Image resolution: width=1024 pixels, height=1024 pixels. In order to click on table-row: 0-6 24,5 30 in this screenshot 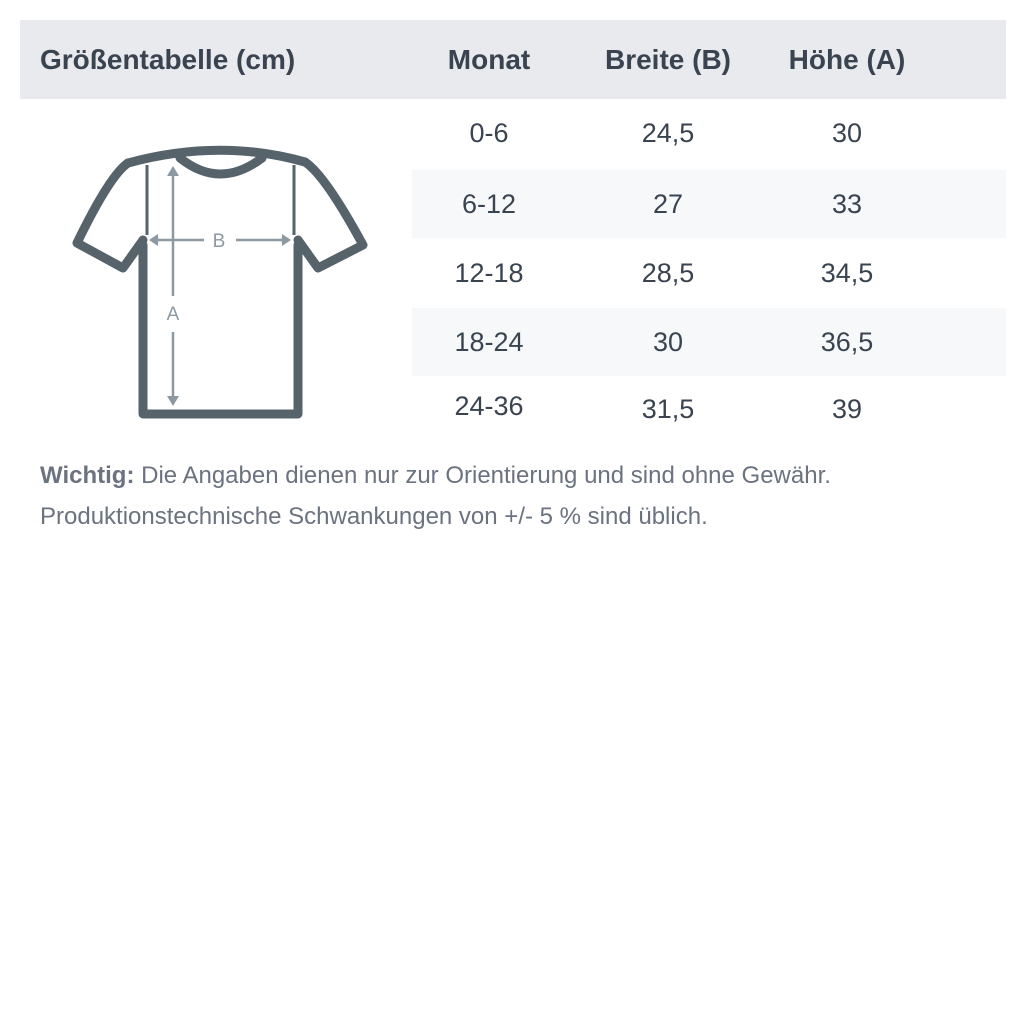, I will do `click(709, 133)`.